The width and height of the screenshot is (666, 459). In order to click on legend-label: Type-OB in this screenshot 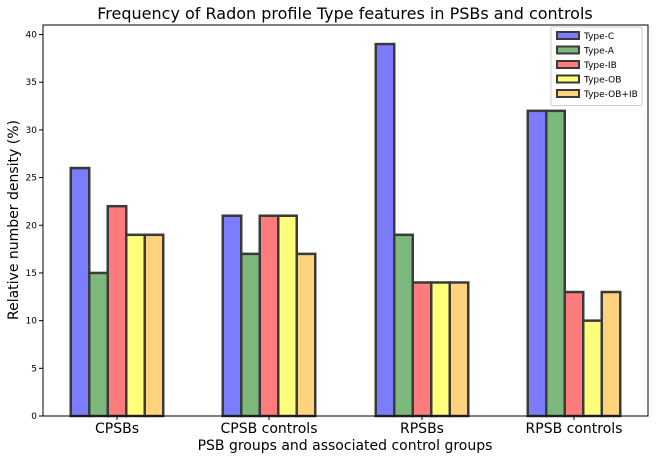, I will do `click(602, 81)`.